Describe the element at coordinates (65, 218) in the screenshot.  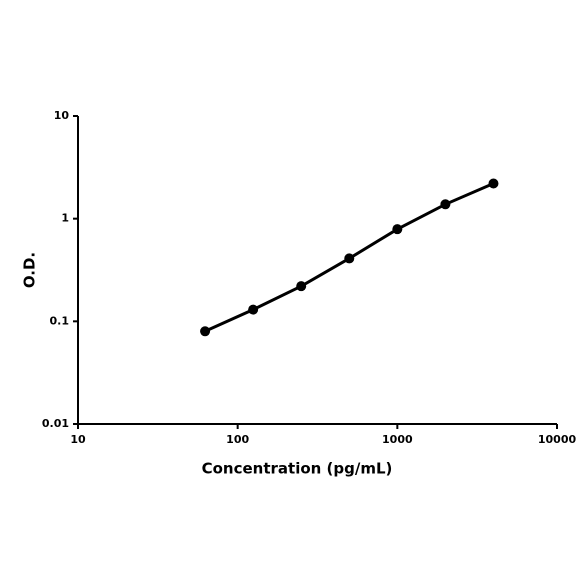
I see `y-tick-label: 1` at that location.